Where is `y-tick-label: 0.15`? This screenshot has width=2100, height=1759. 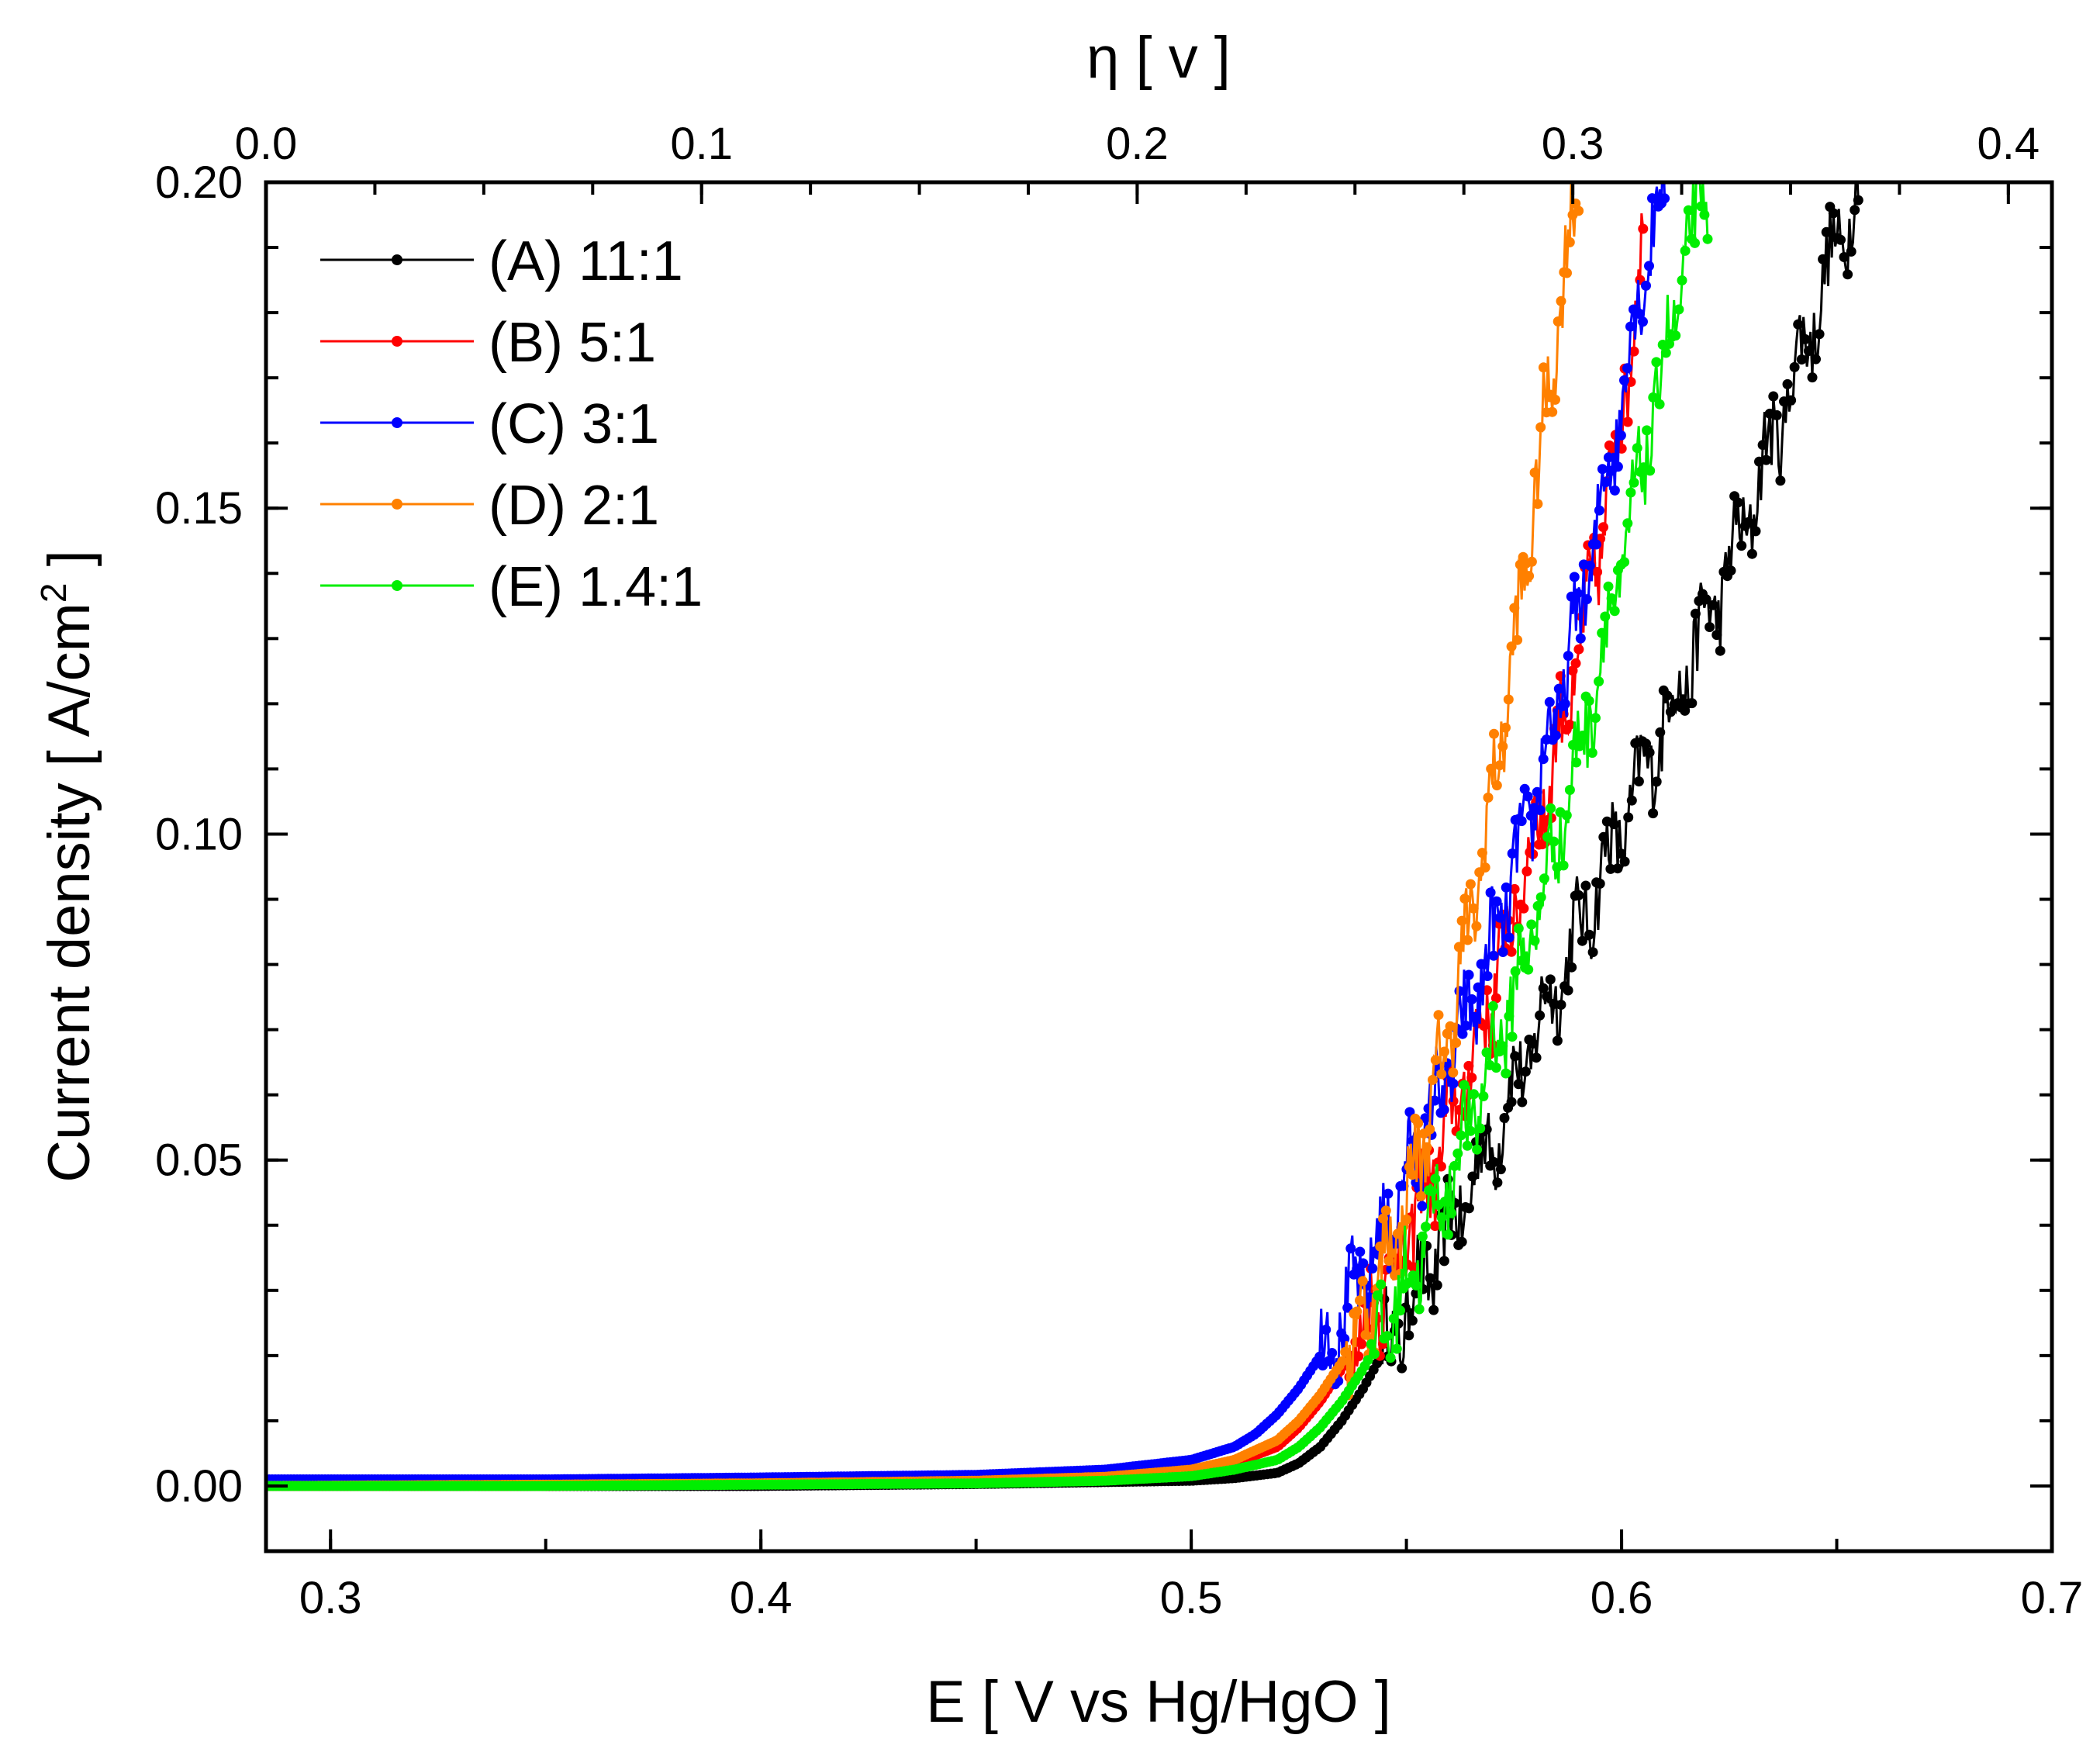
y-tick-label: 0.15 is located at coordinates (199, 508).